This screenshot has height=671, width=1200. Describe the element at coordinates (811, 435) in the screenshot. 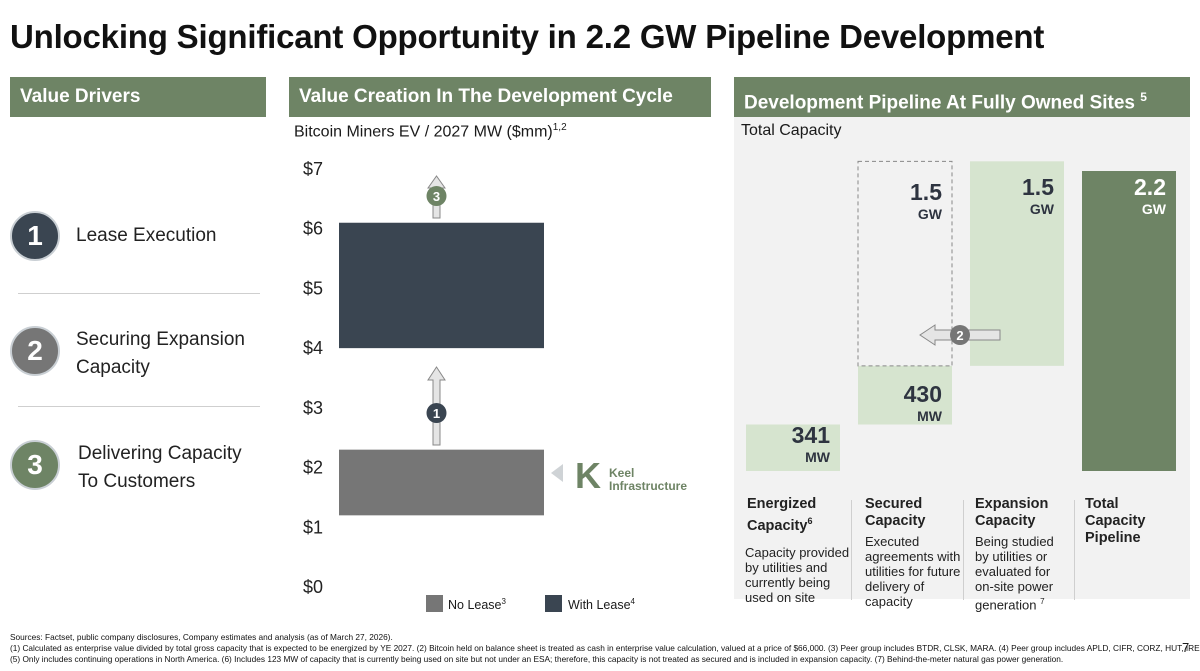

I see `pipeline-bar-value: 341` at that location.